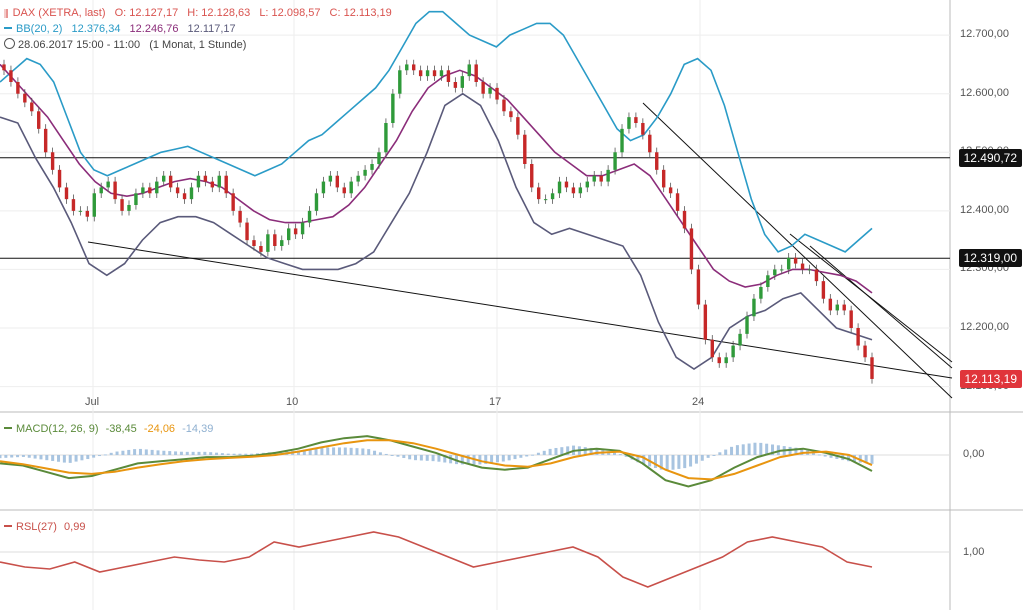 The image size is (1023, 610). I want to click on legend-open: O: 12.127,17, so click(146, 13).